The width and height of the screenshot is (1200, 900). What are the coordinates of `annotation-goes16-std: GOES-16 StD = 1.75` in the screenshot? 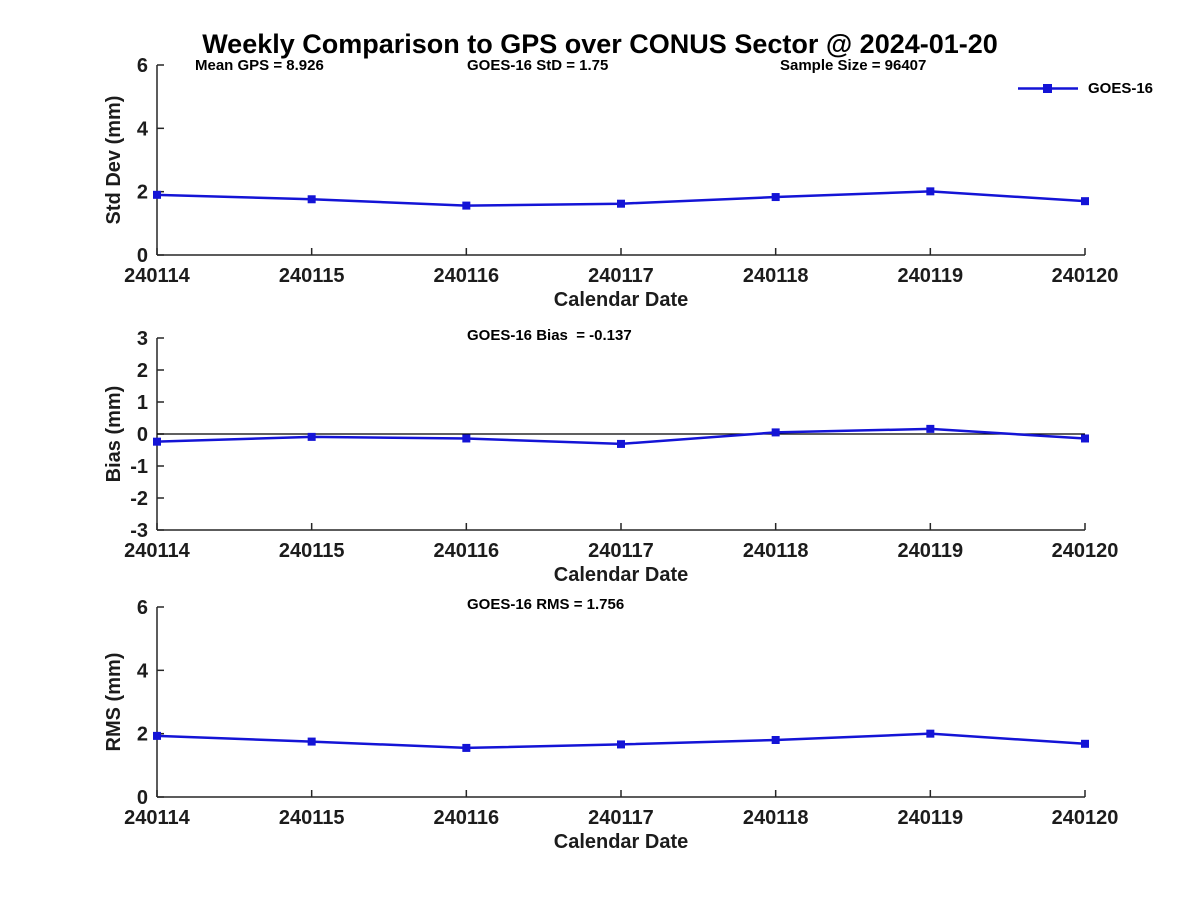 It's located at (538, 65).